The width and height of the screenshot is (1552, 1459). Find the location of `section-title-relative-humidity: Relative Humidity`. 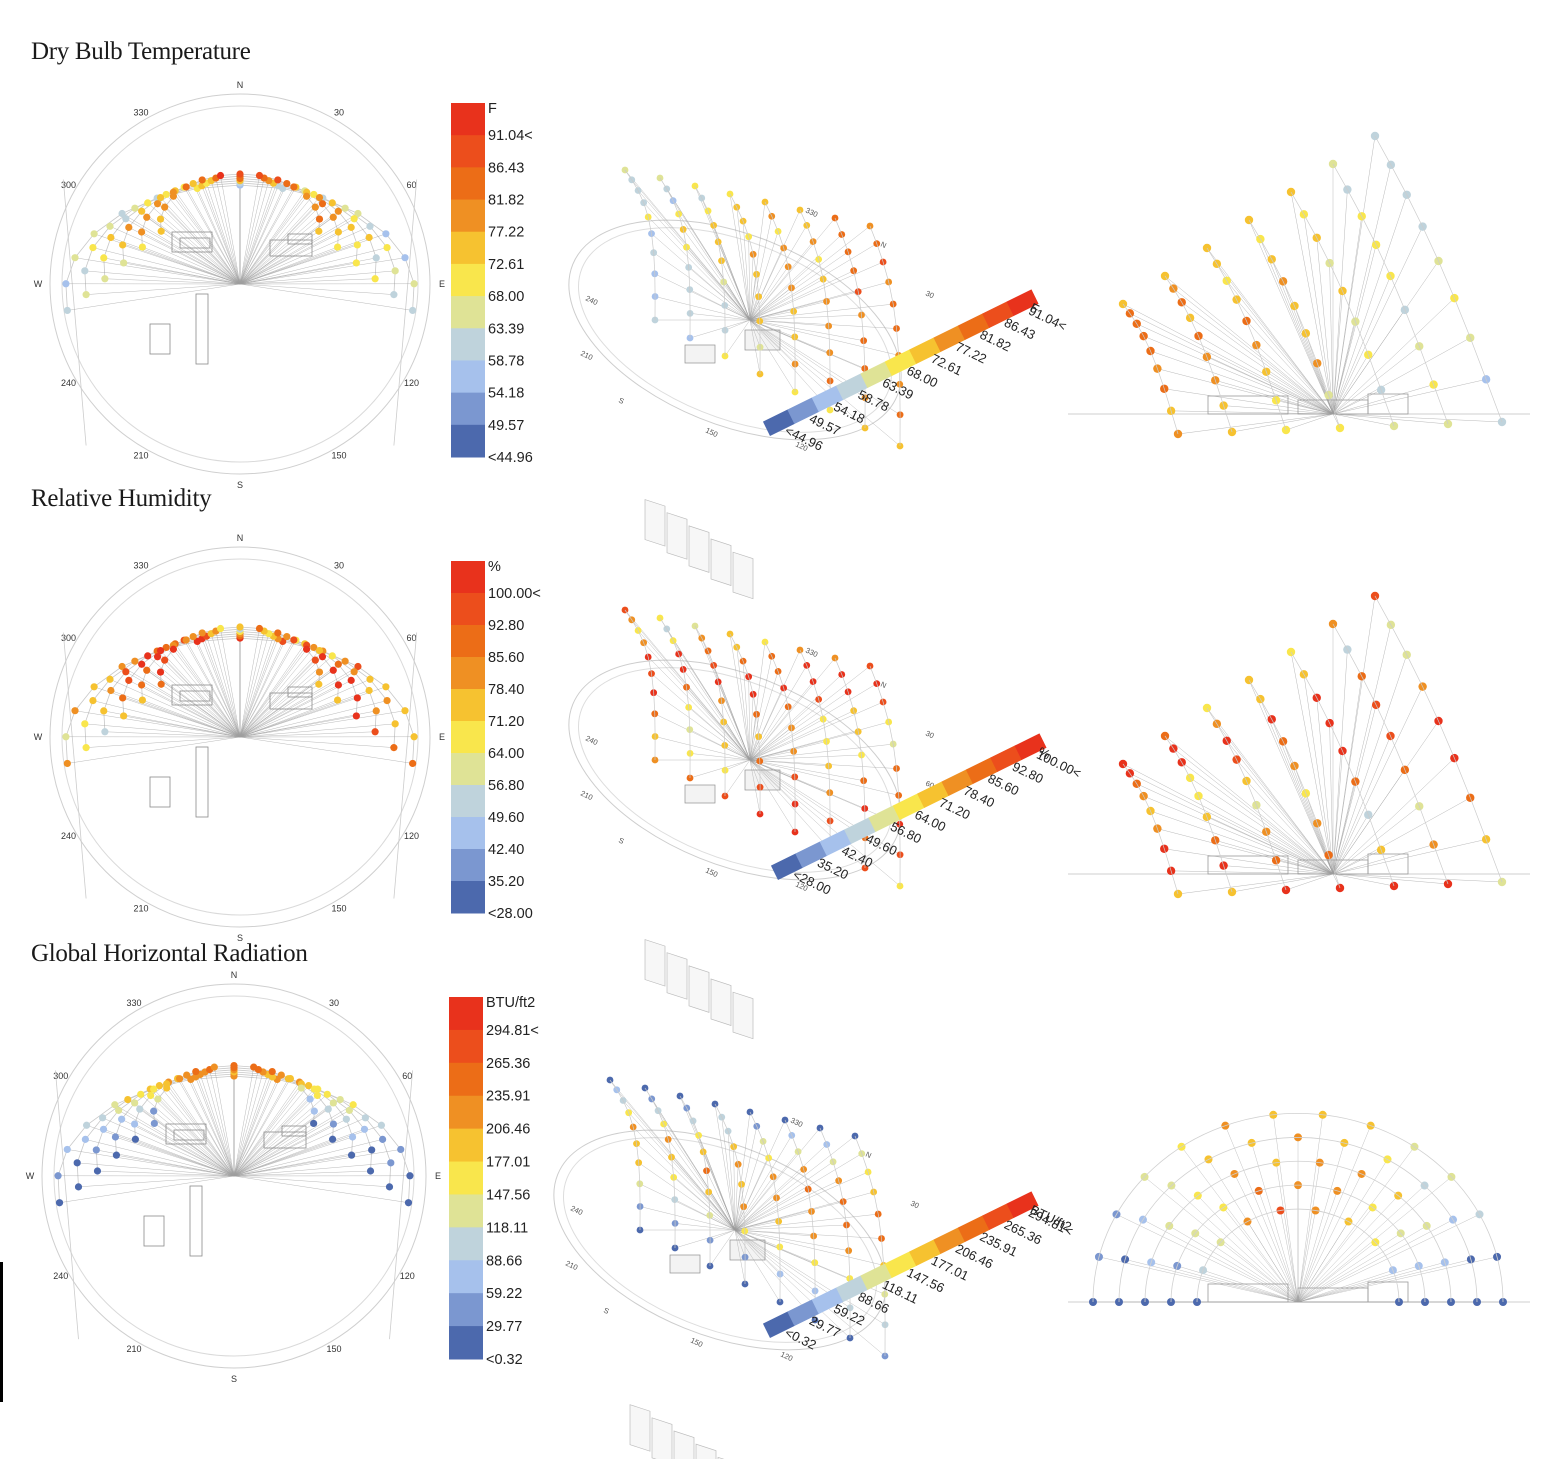

section-title-relative-humidity: Relative Humidity is located at coordinates (121, 498).